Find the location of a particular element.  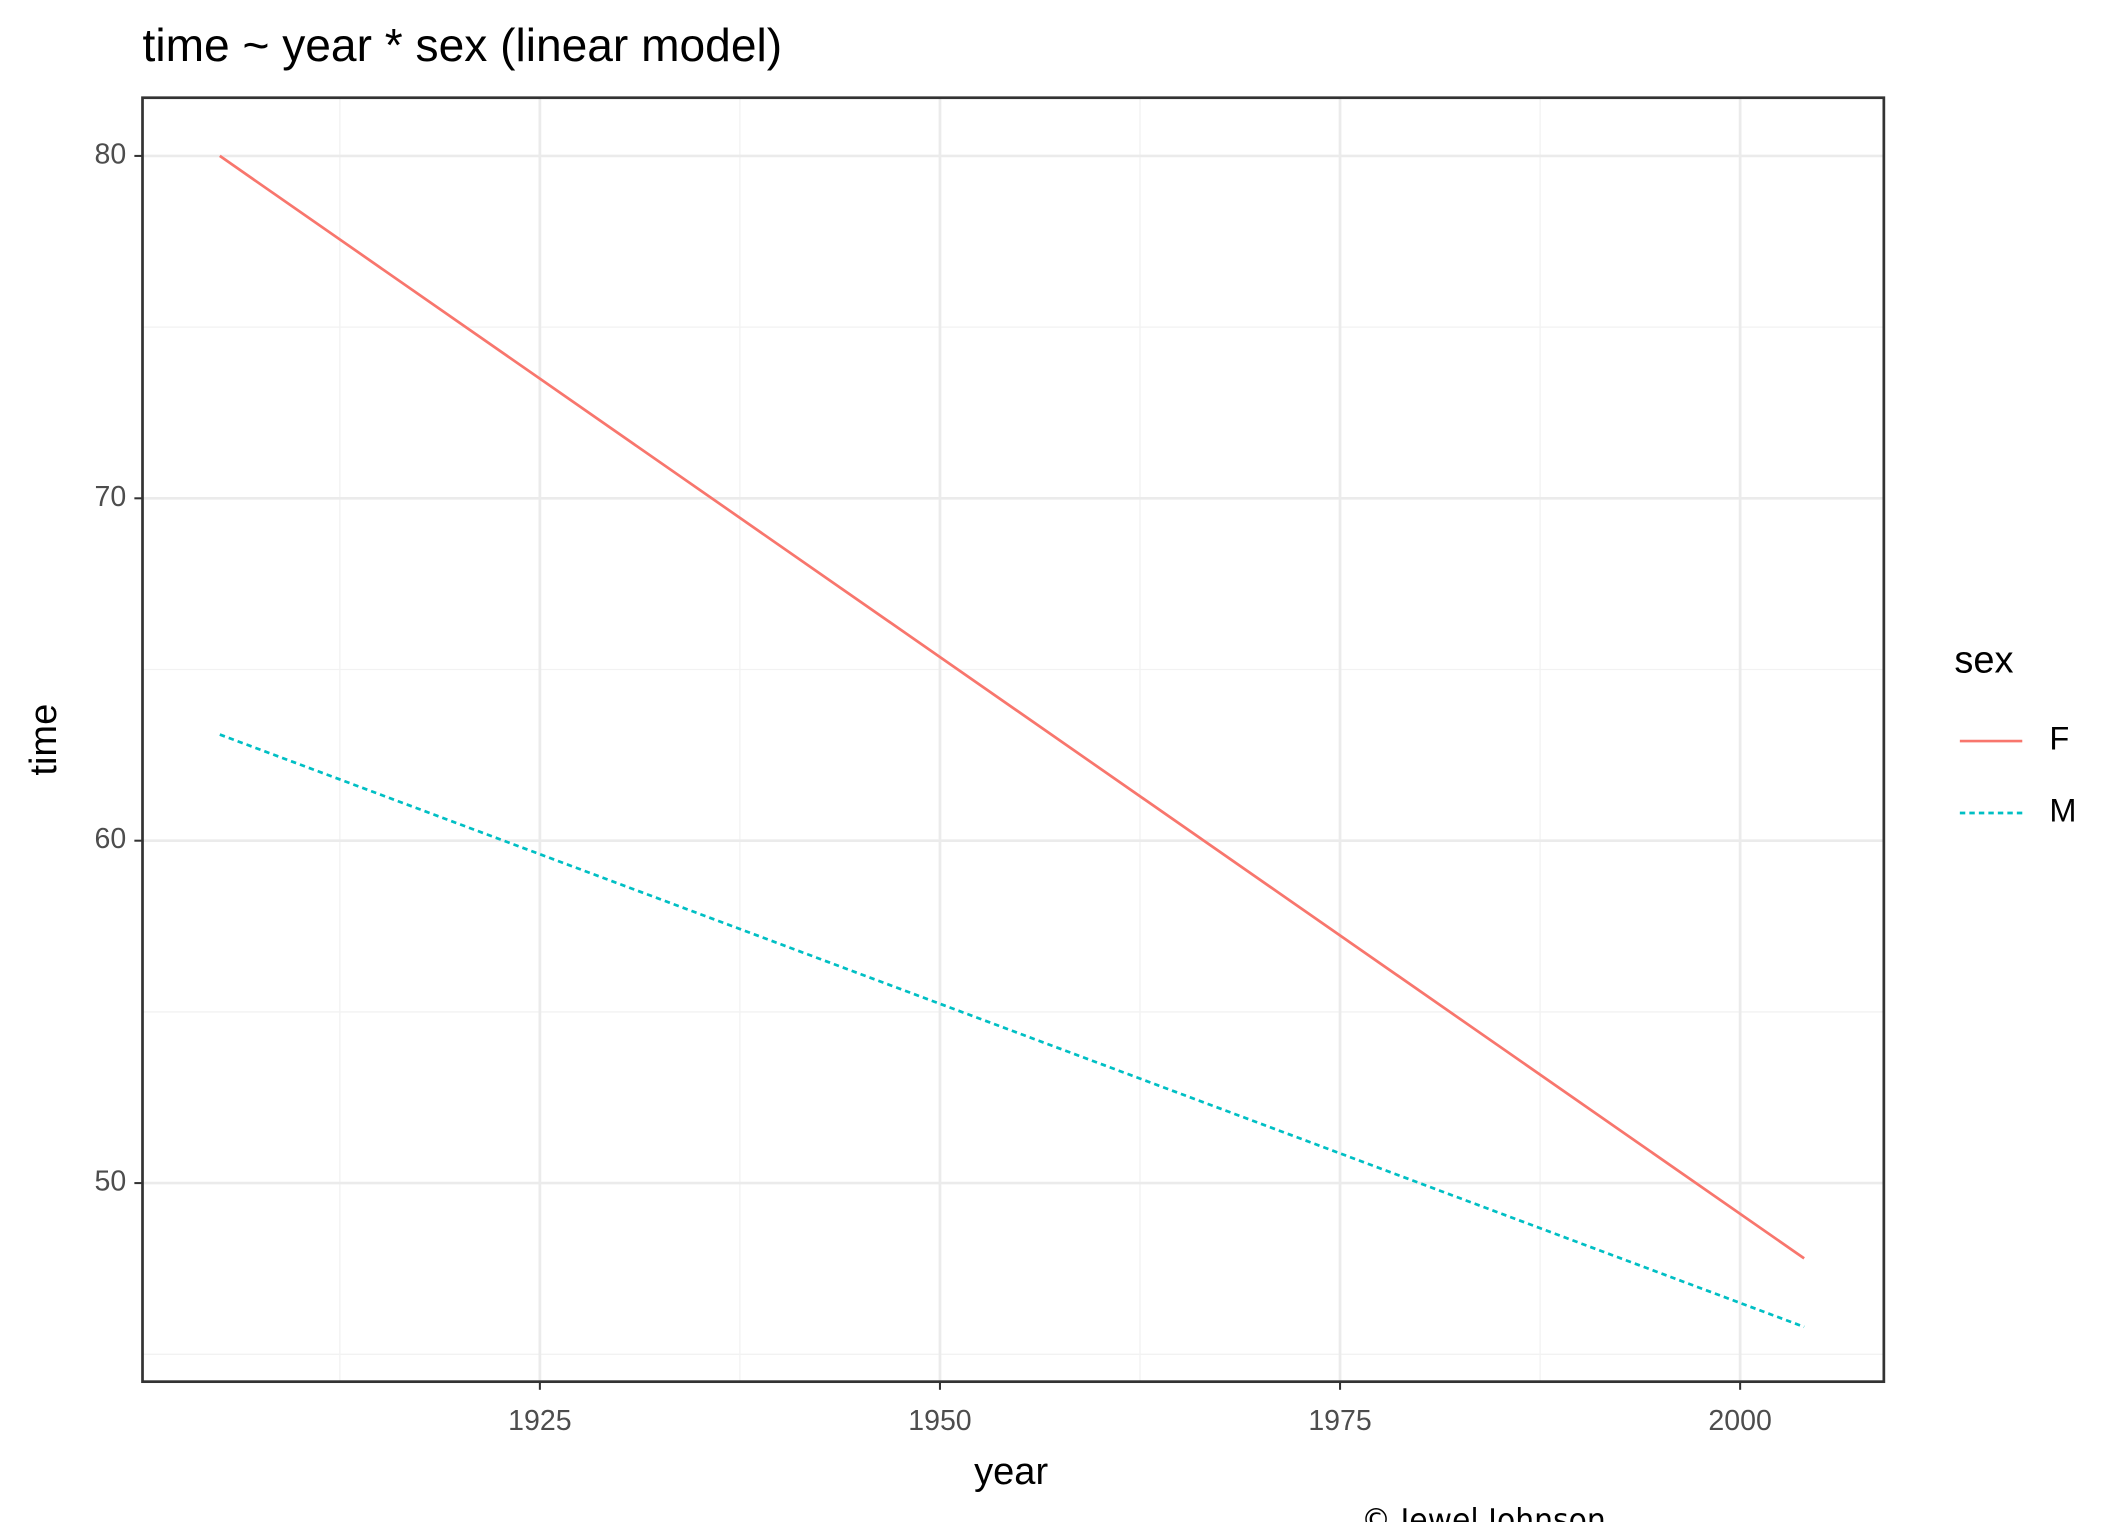

legend-label: F is located at coordinates (2059, 739).